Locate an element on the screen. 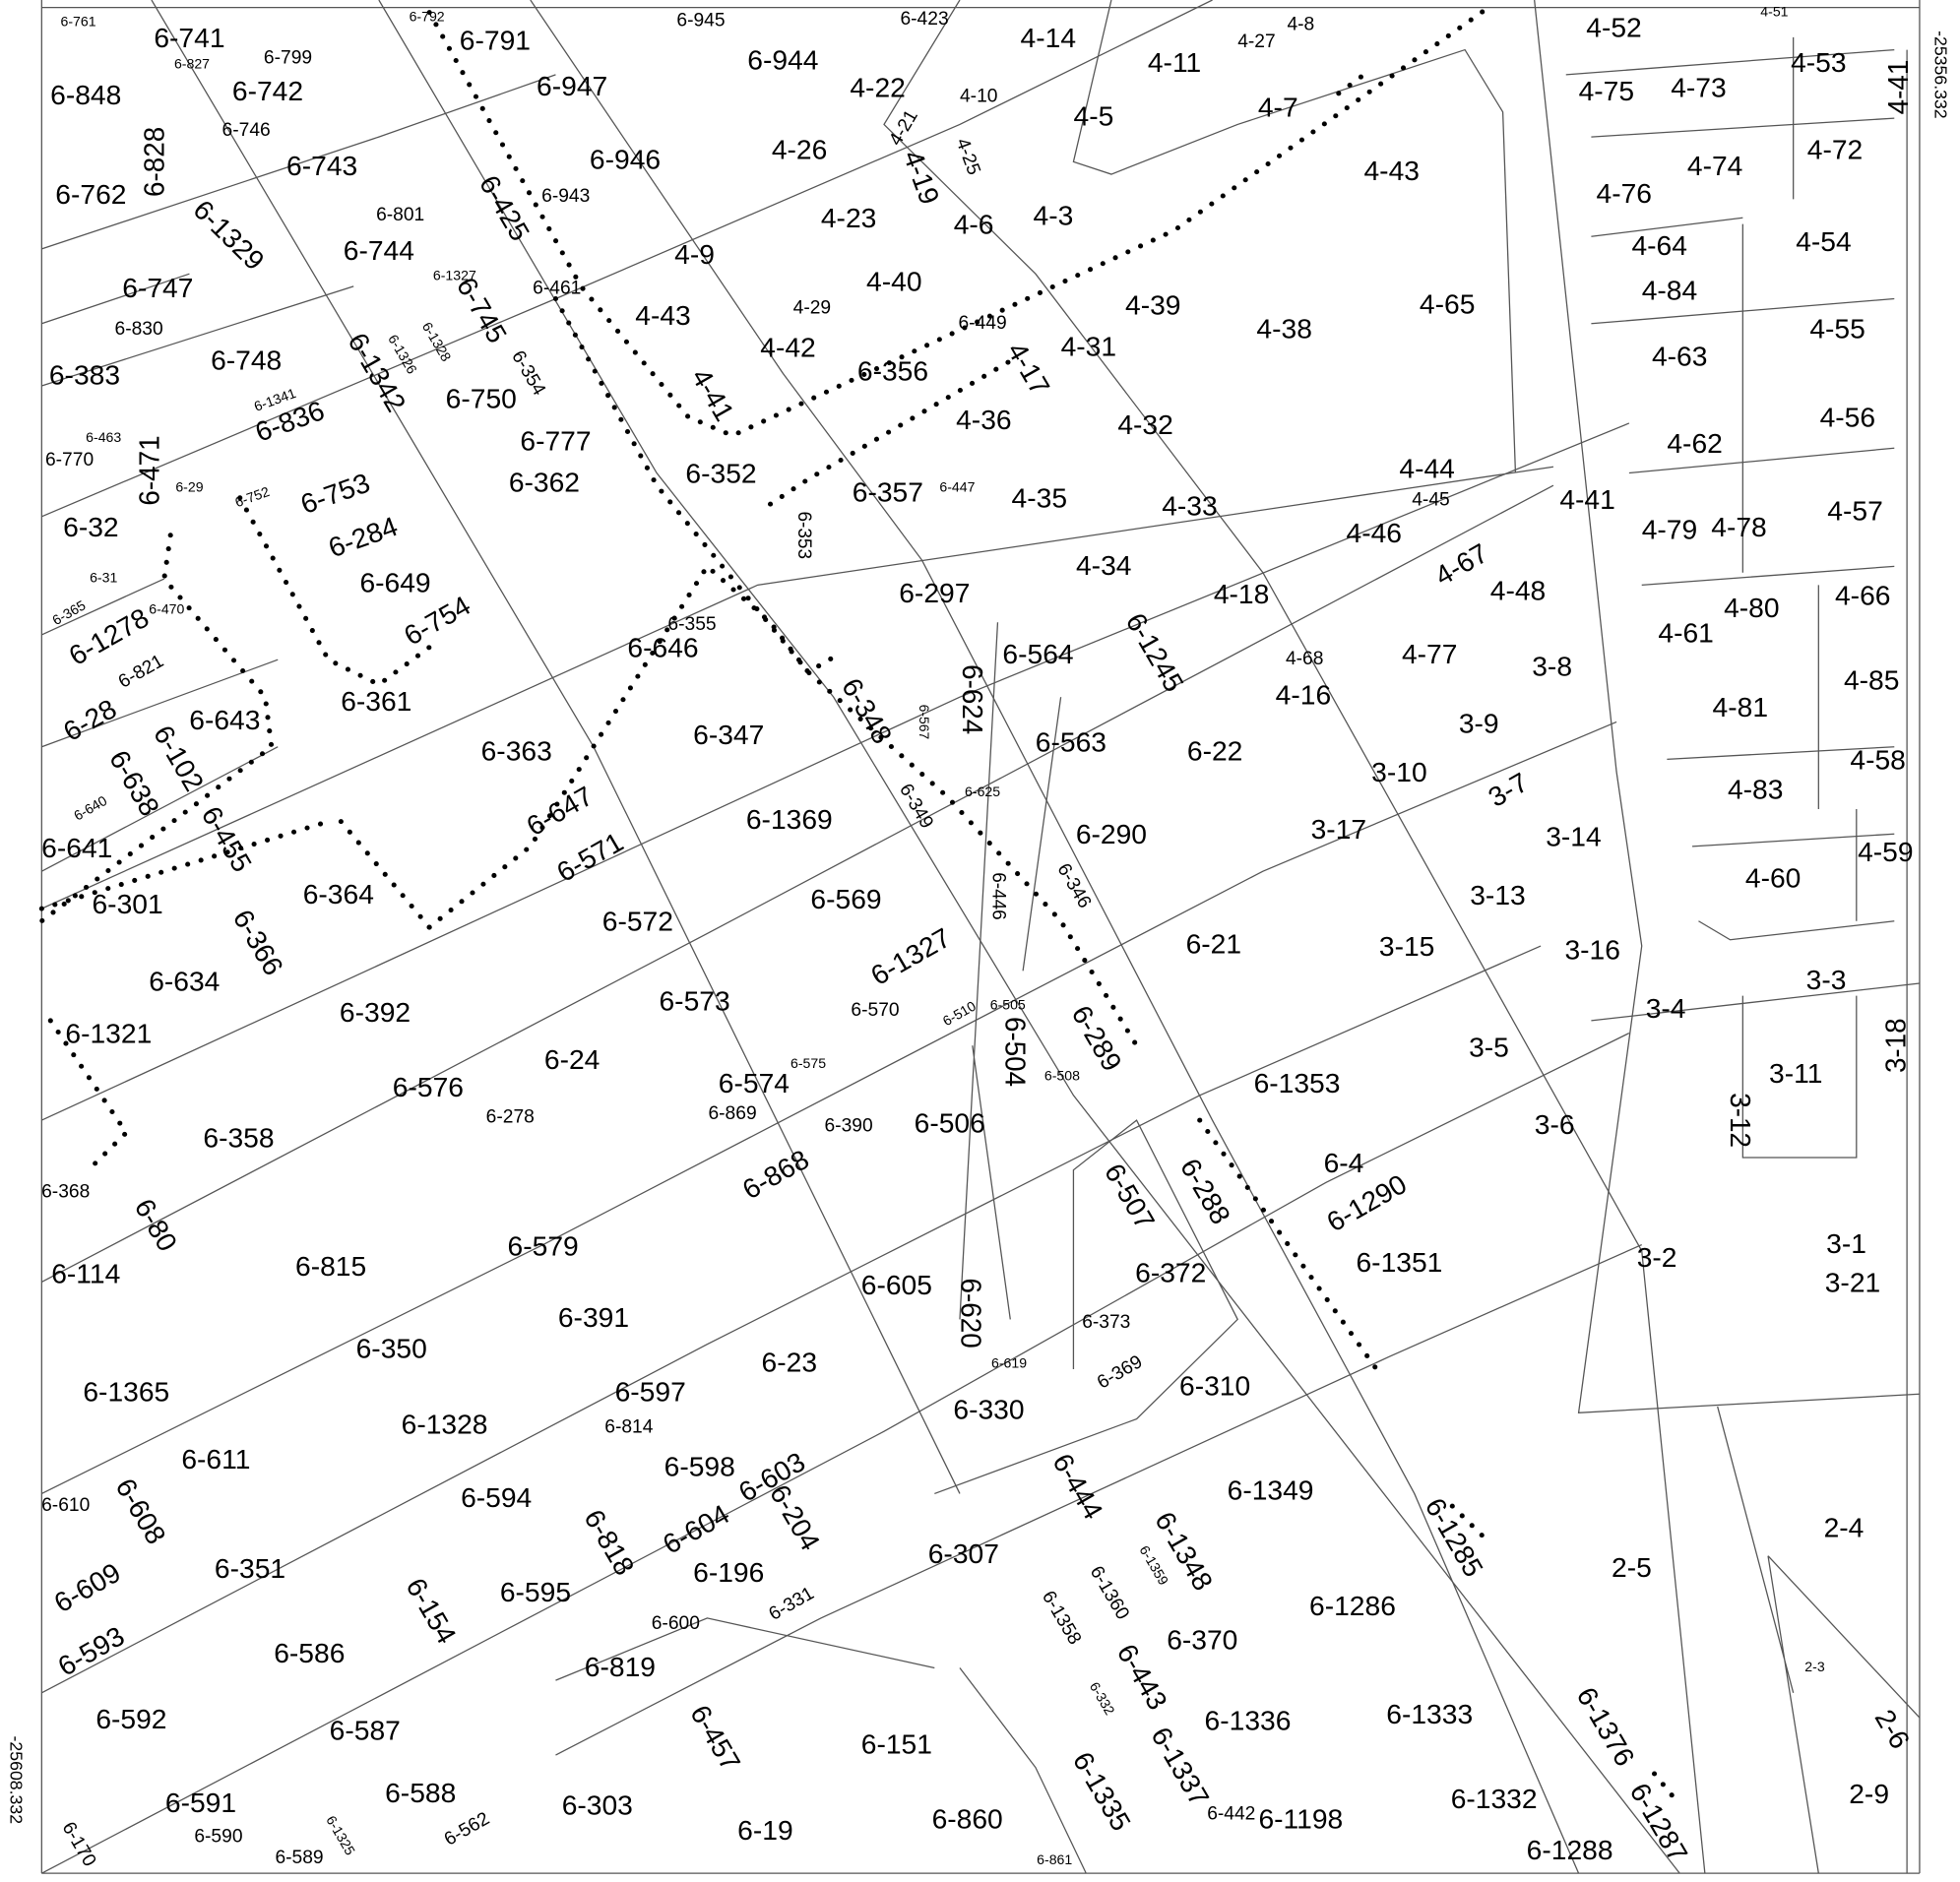 The image size is (1960, 1882). parcel-label: 4-62 is located at coordinates (1694, 443).